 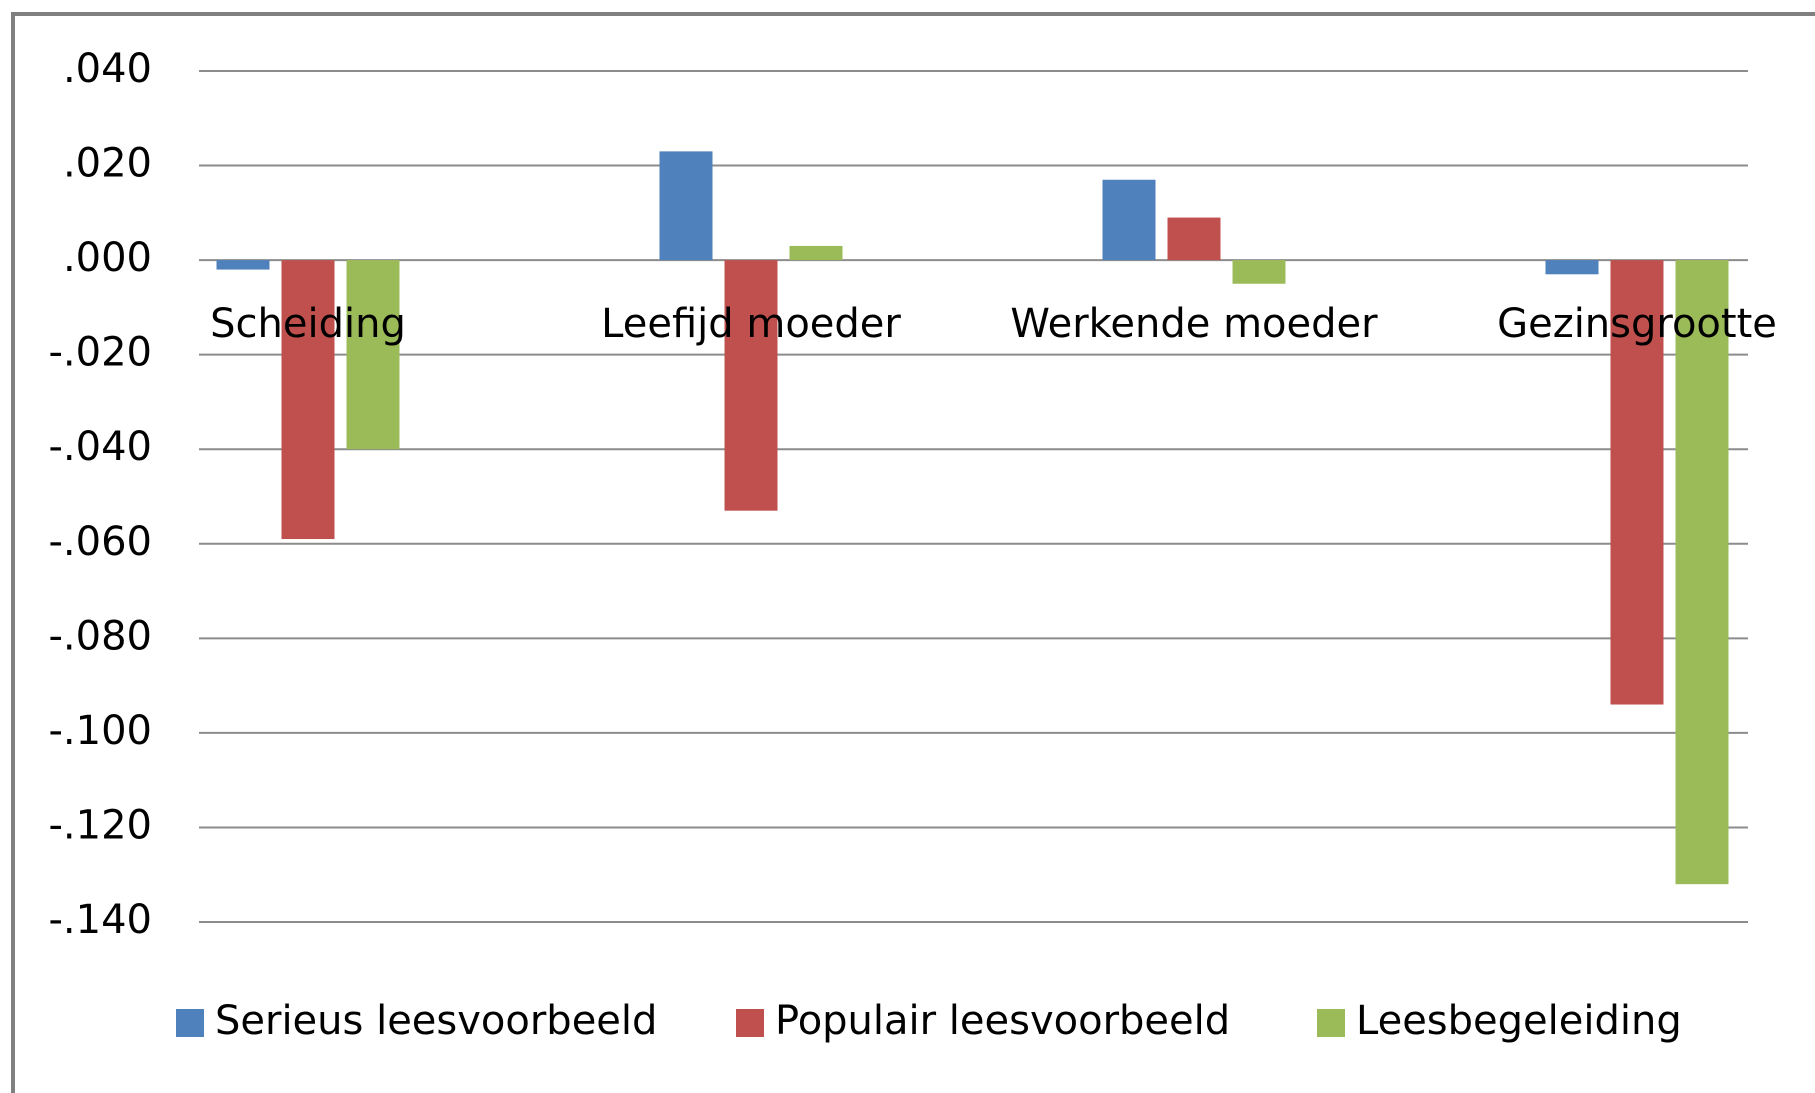 What do you see at coordinates (1637, 324) in the screenshot?
I see `x-tick-label: Gezinsgrootte` at bounding box center [1637, 324].